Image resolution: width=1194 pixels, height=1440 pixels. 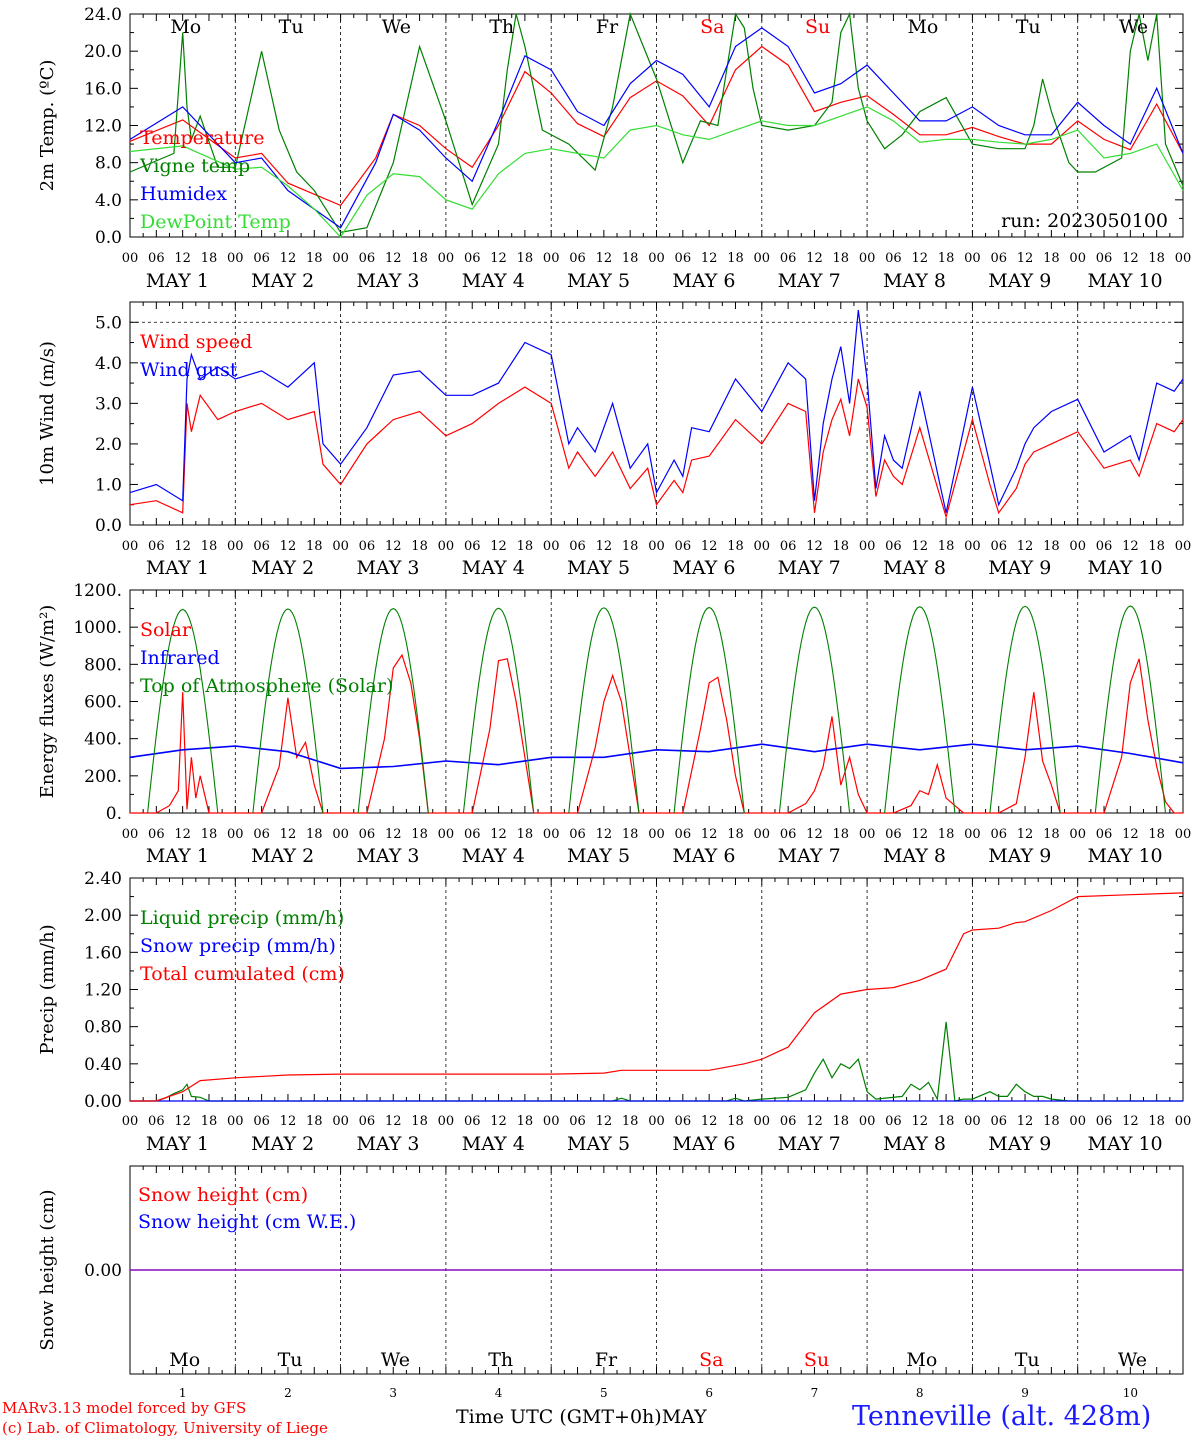 I want to click on day-number: 4, so click(x=499, y=1393).